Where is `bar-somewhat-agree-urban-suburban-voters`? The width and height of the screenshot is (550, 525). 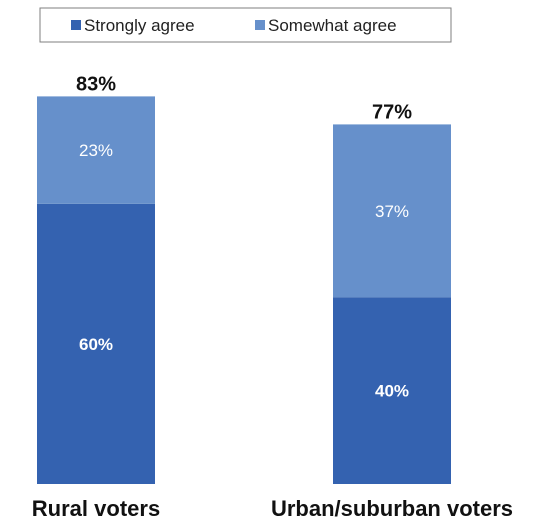
bar-somewhat-agree-urban-suburban-voters is located at coordinates (392, 211).